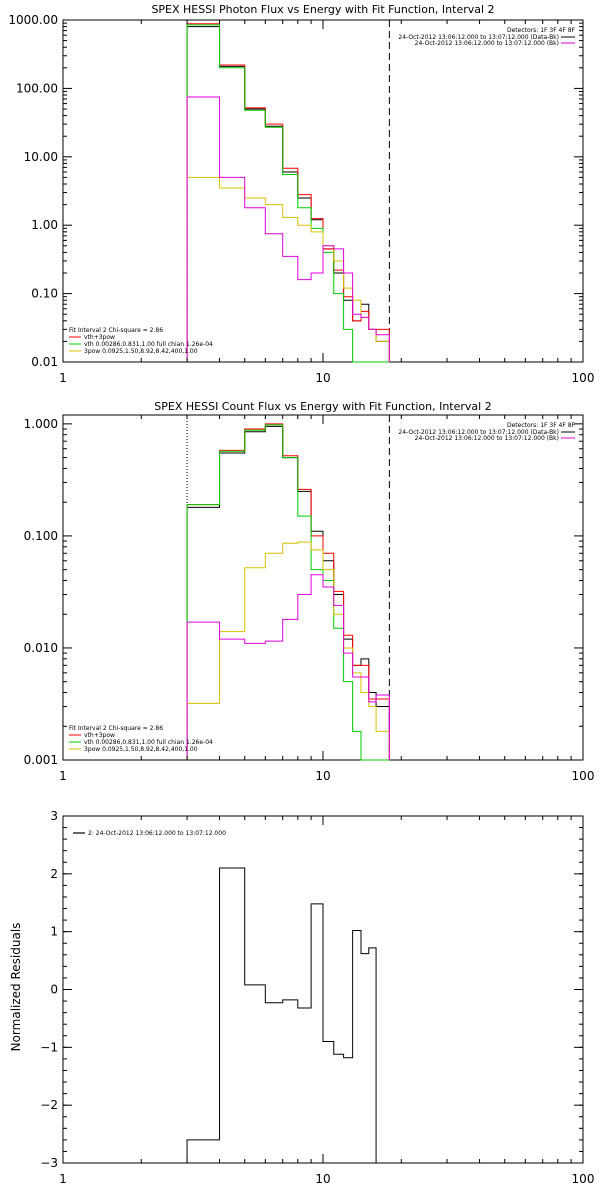 The width and height of the screenshot is (600, 1200). I want to click on y-tick-label: −3, so click(49, 1163).